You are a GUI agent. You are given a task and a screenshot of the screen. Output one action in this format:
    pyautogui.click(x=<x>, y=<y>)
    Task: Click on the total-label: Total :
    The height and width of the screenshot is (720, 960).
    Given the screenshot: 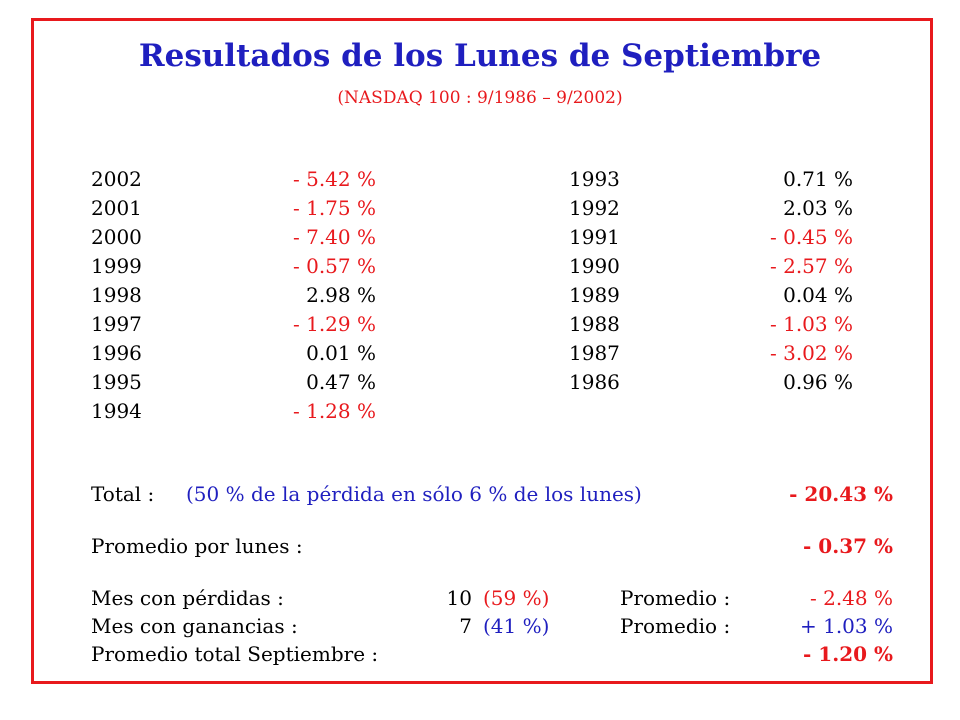 What is the action you would take?
    pyautogui.click(x=123, y=494)
    